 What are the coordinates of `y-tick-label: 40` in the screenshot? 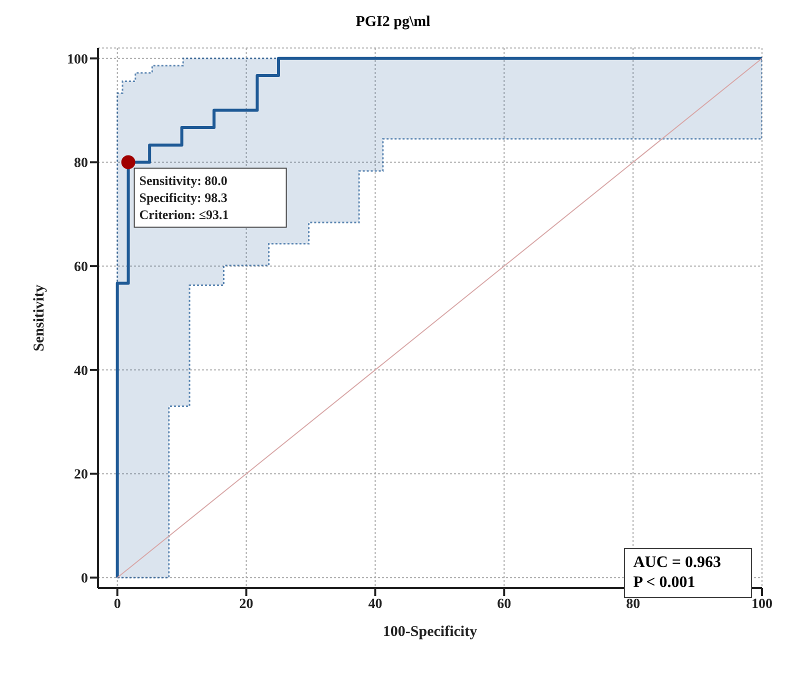 It's located at (81, 371).